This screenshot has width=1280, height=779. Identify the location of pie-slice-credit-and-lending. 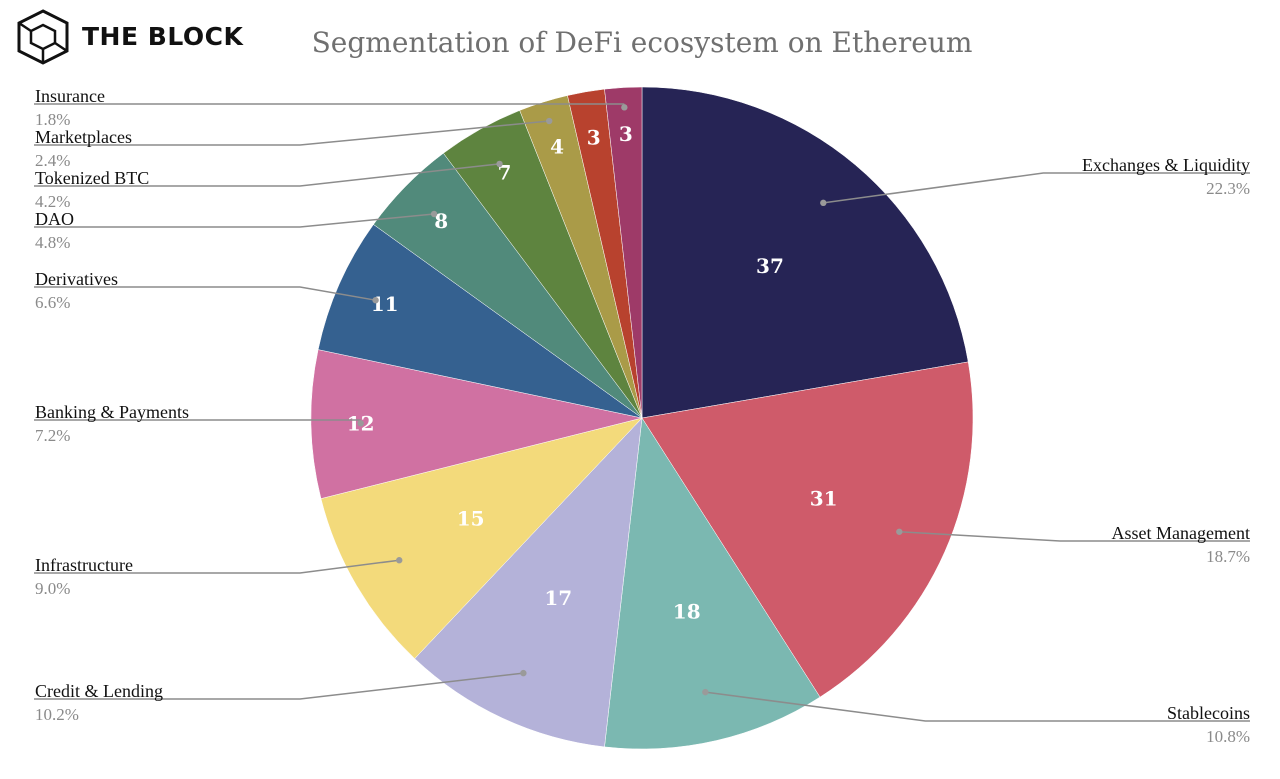
(528, 582).